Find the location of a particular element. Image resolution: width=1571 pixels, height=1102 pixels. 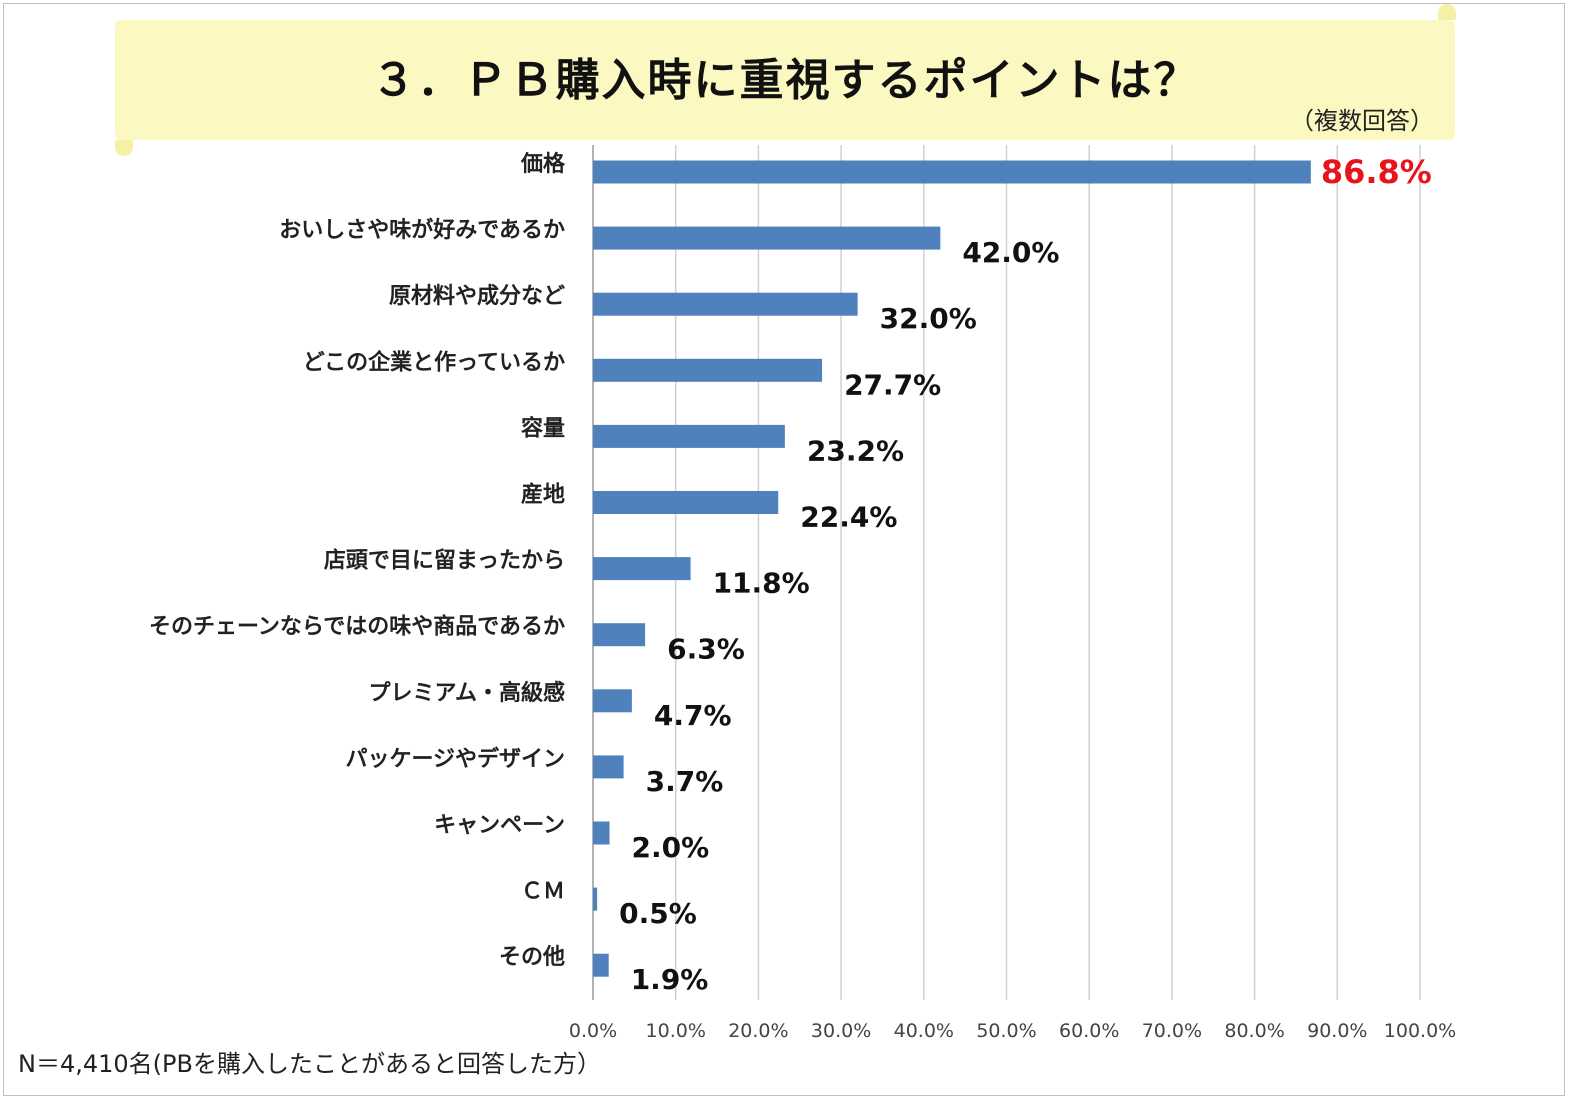

data-label: 0.5% is located at coordinates (658, 913).